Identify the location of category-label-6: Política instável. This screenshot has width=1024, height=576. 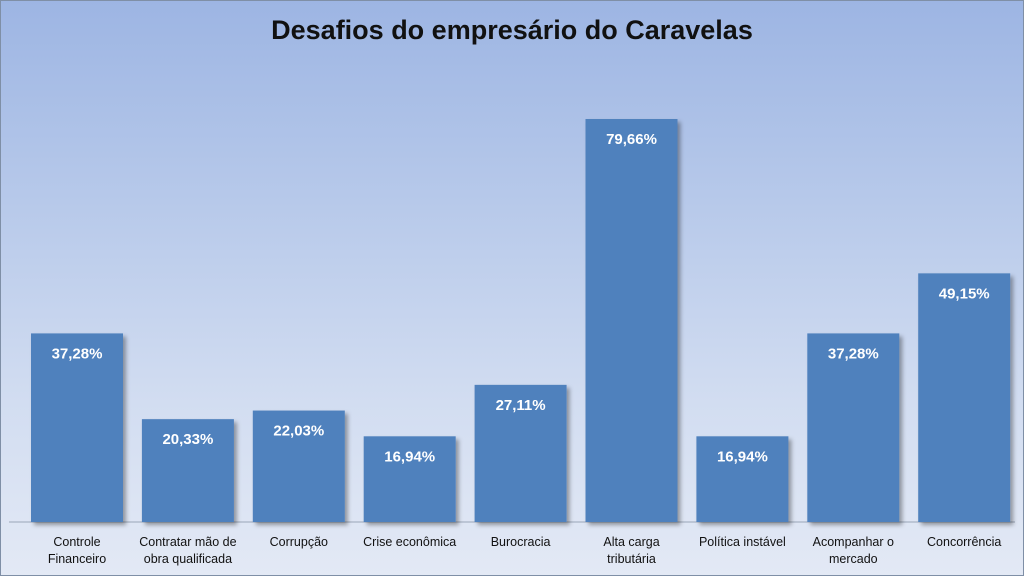
(742, 542).